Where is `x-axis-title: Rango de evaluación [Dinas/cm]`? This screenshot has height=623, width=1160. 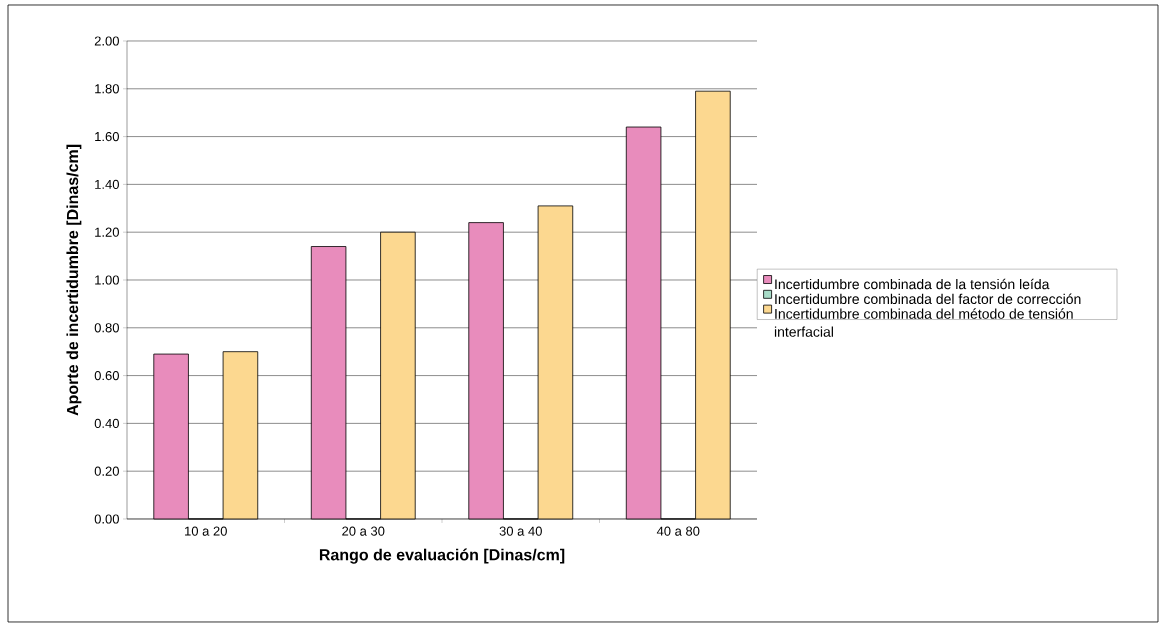
x-axis-title: Rango de evaluación [Dinas/cm] is located at coordinates (442, 556).